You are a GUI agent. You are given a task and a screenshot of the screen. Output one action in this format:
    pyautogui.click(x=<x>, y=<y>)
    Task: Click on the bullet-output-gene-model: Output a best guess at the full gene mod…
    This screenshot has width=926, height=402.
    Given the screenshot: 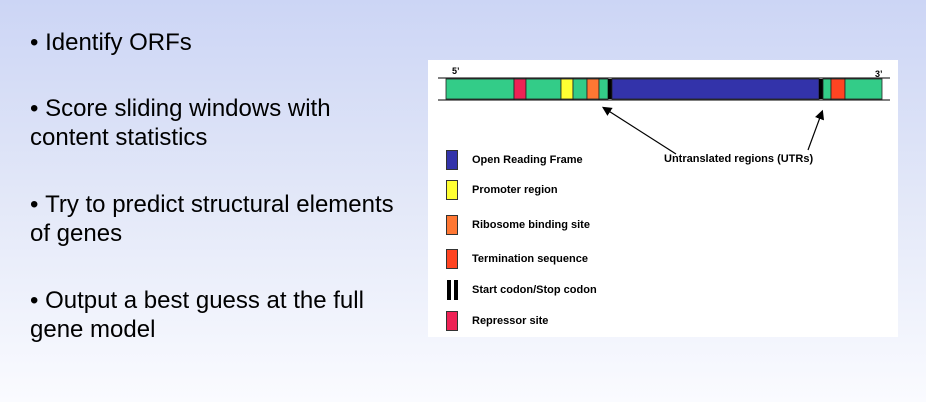 What is the action you would take?
    pyautogui.click(x=220, y=315)
    